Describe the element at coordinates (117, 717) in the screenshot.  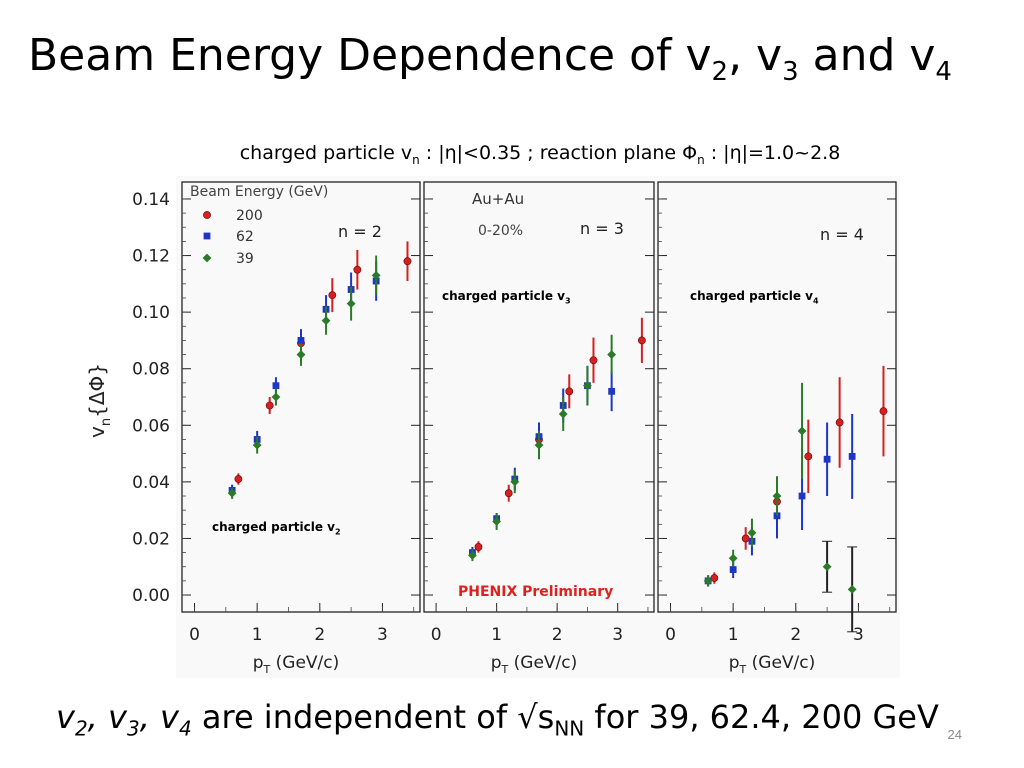
I see `footer-v3: v` at that location.